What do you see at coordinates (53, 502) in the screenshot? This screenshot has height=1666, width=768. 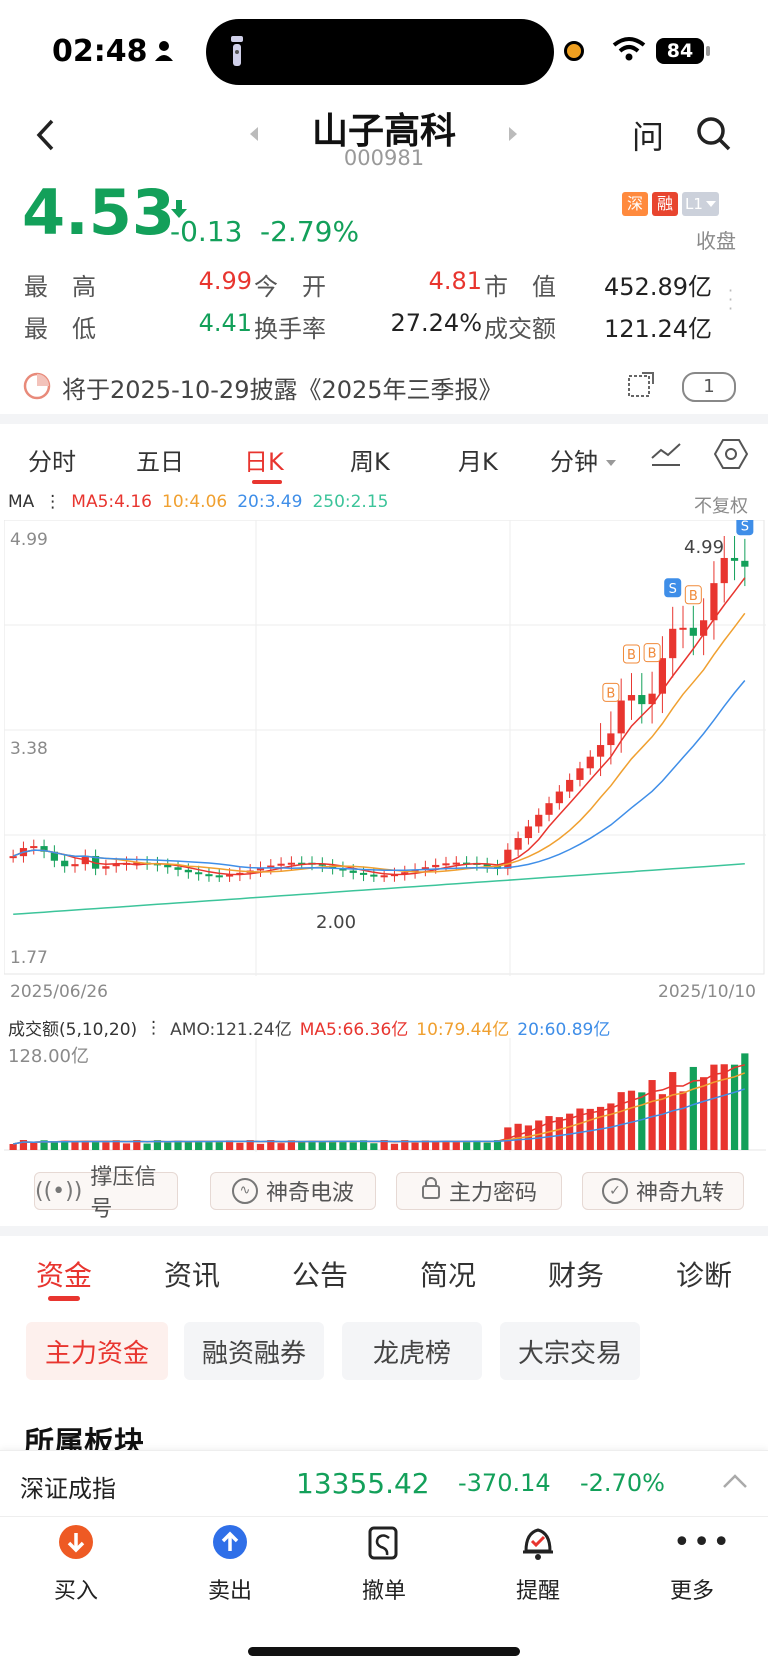 I see `ma-menu-icon: ⋮` at bounding box center [53, 502].